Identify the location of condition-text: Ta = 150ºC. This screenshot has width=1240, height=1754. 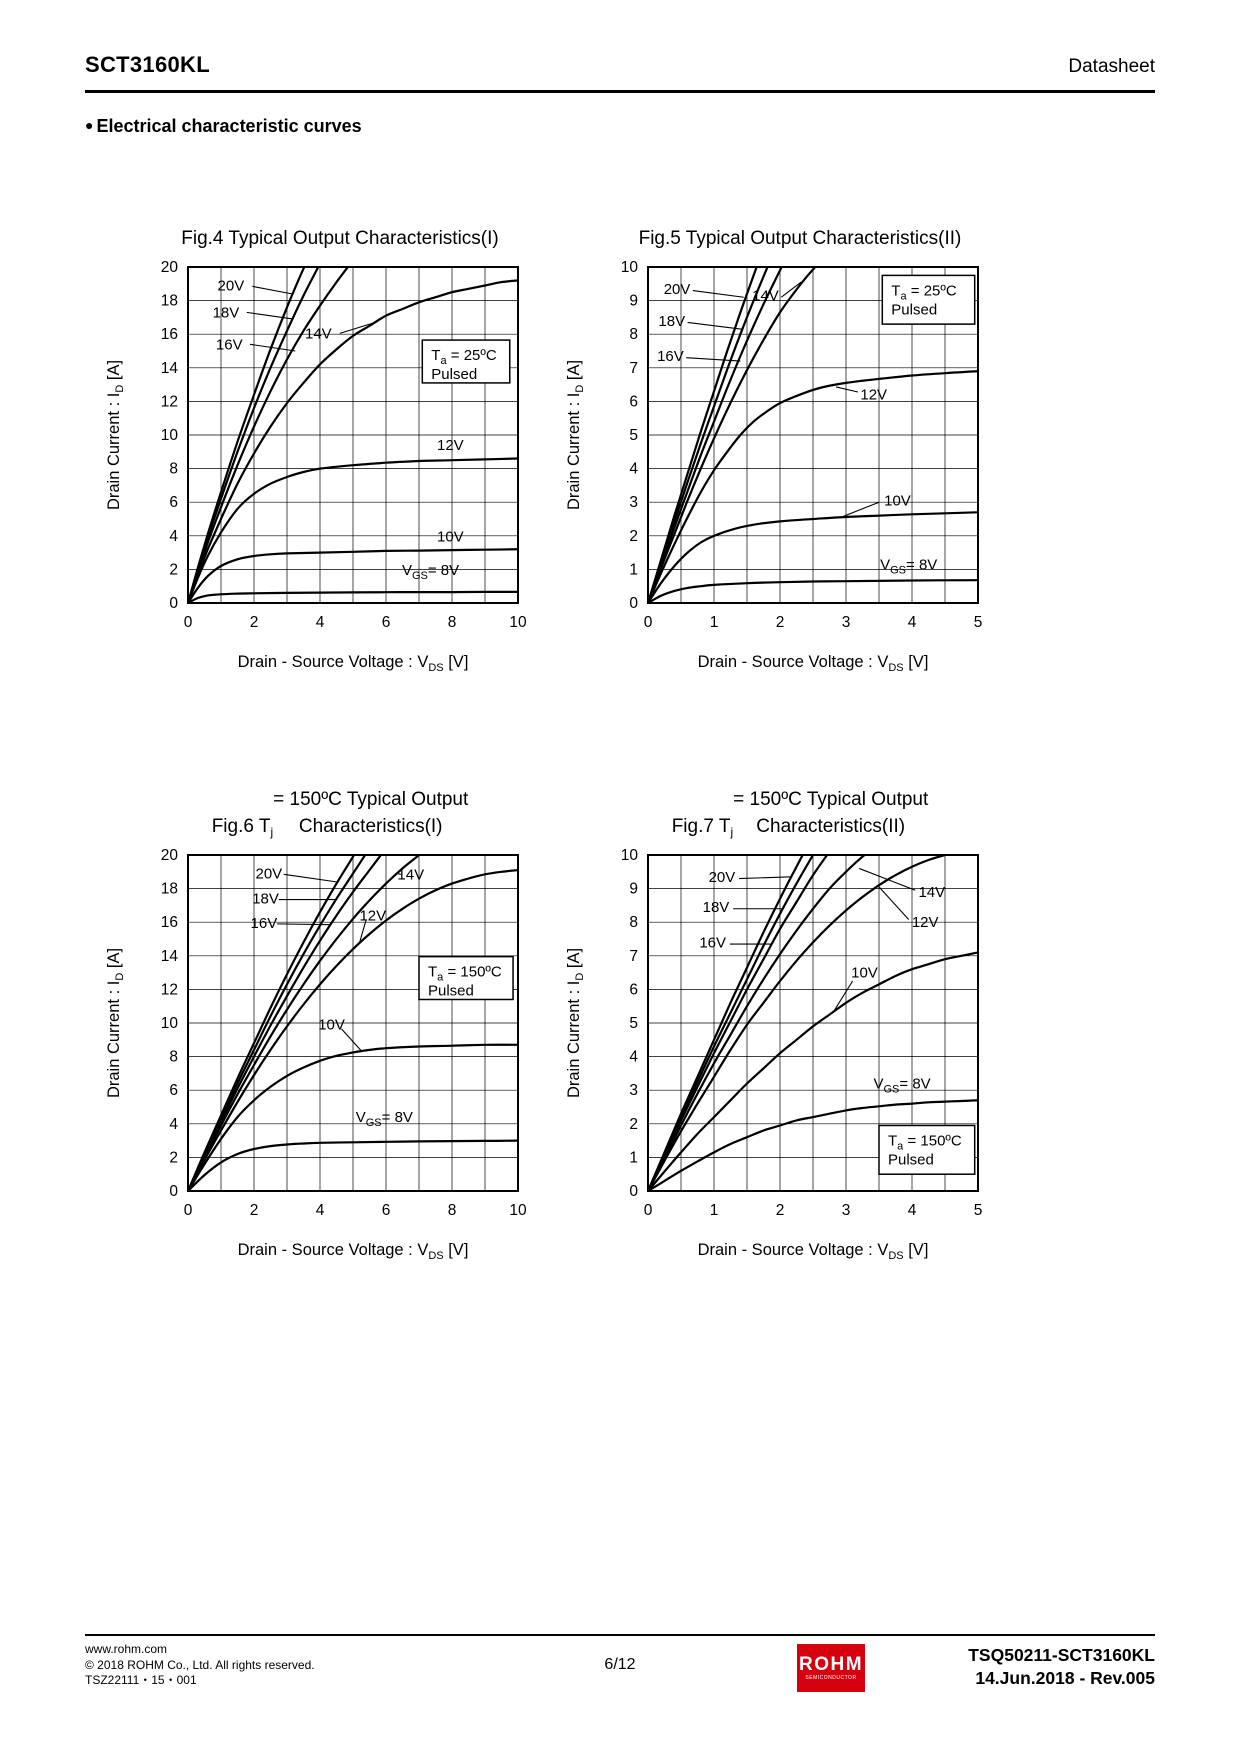
(465, 974).